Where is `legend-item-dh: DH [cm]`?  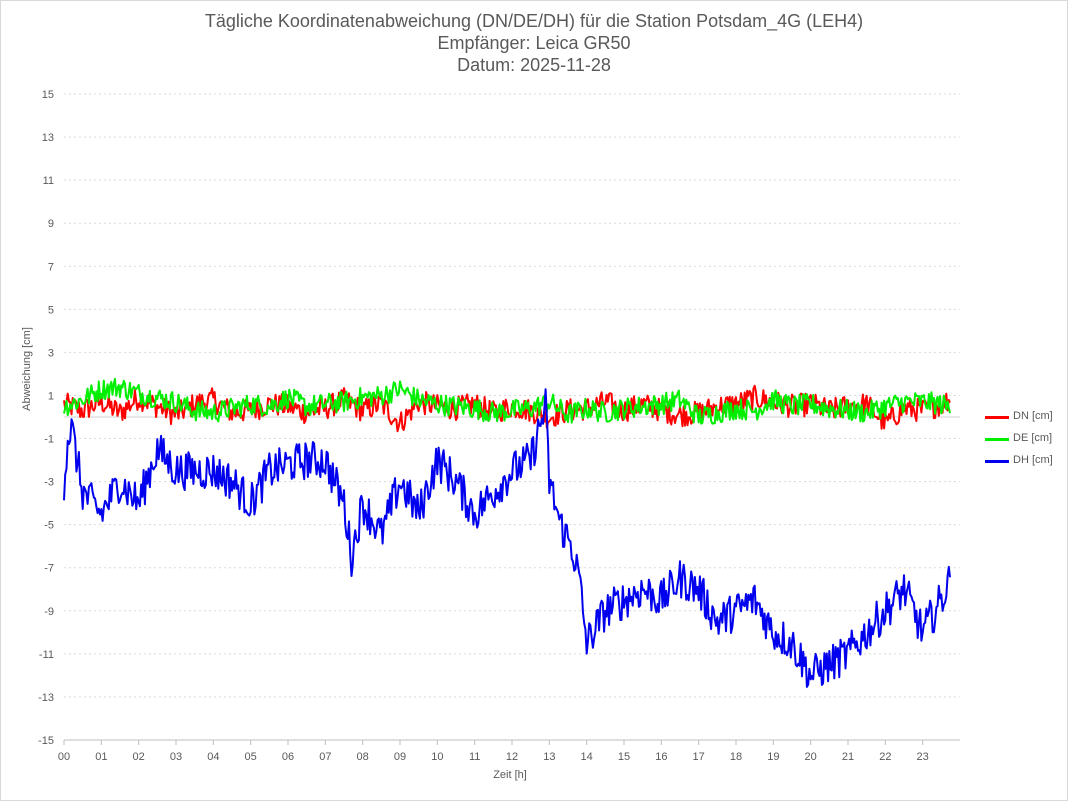
legend-item-dh: DH [cm] is located at coordinates (1025, 463).